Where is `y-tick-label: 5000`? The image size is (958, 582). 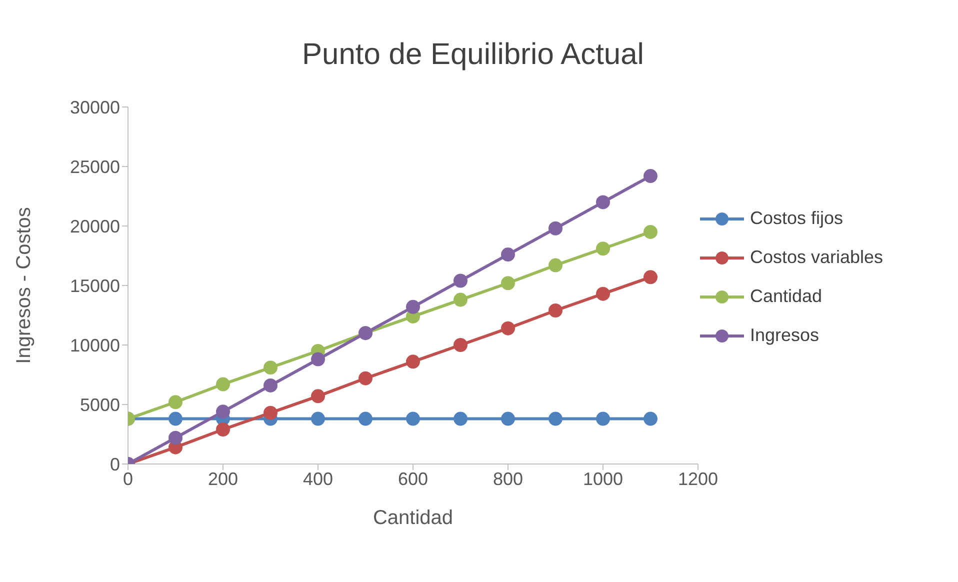
y-tick-label: 5000 is located at coordinates (100, 404).